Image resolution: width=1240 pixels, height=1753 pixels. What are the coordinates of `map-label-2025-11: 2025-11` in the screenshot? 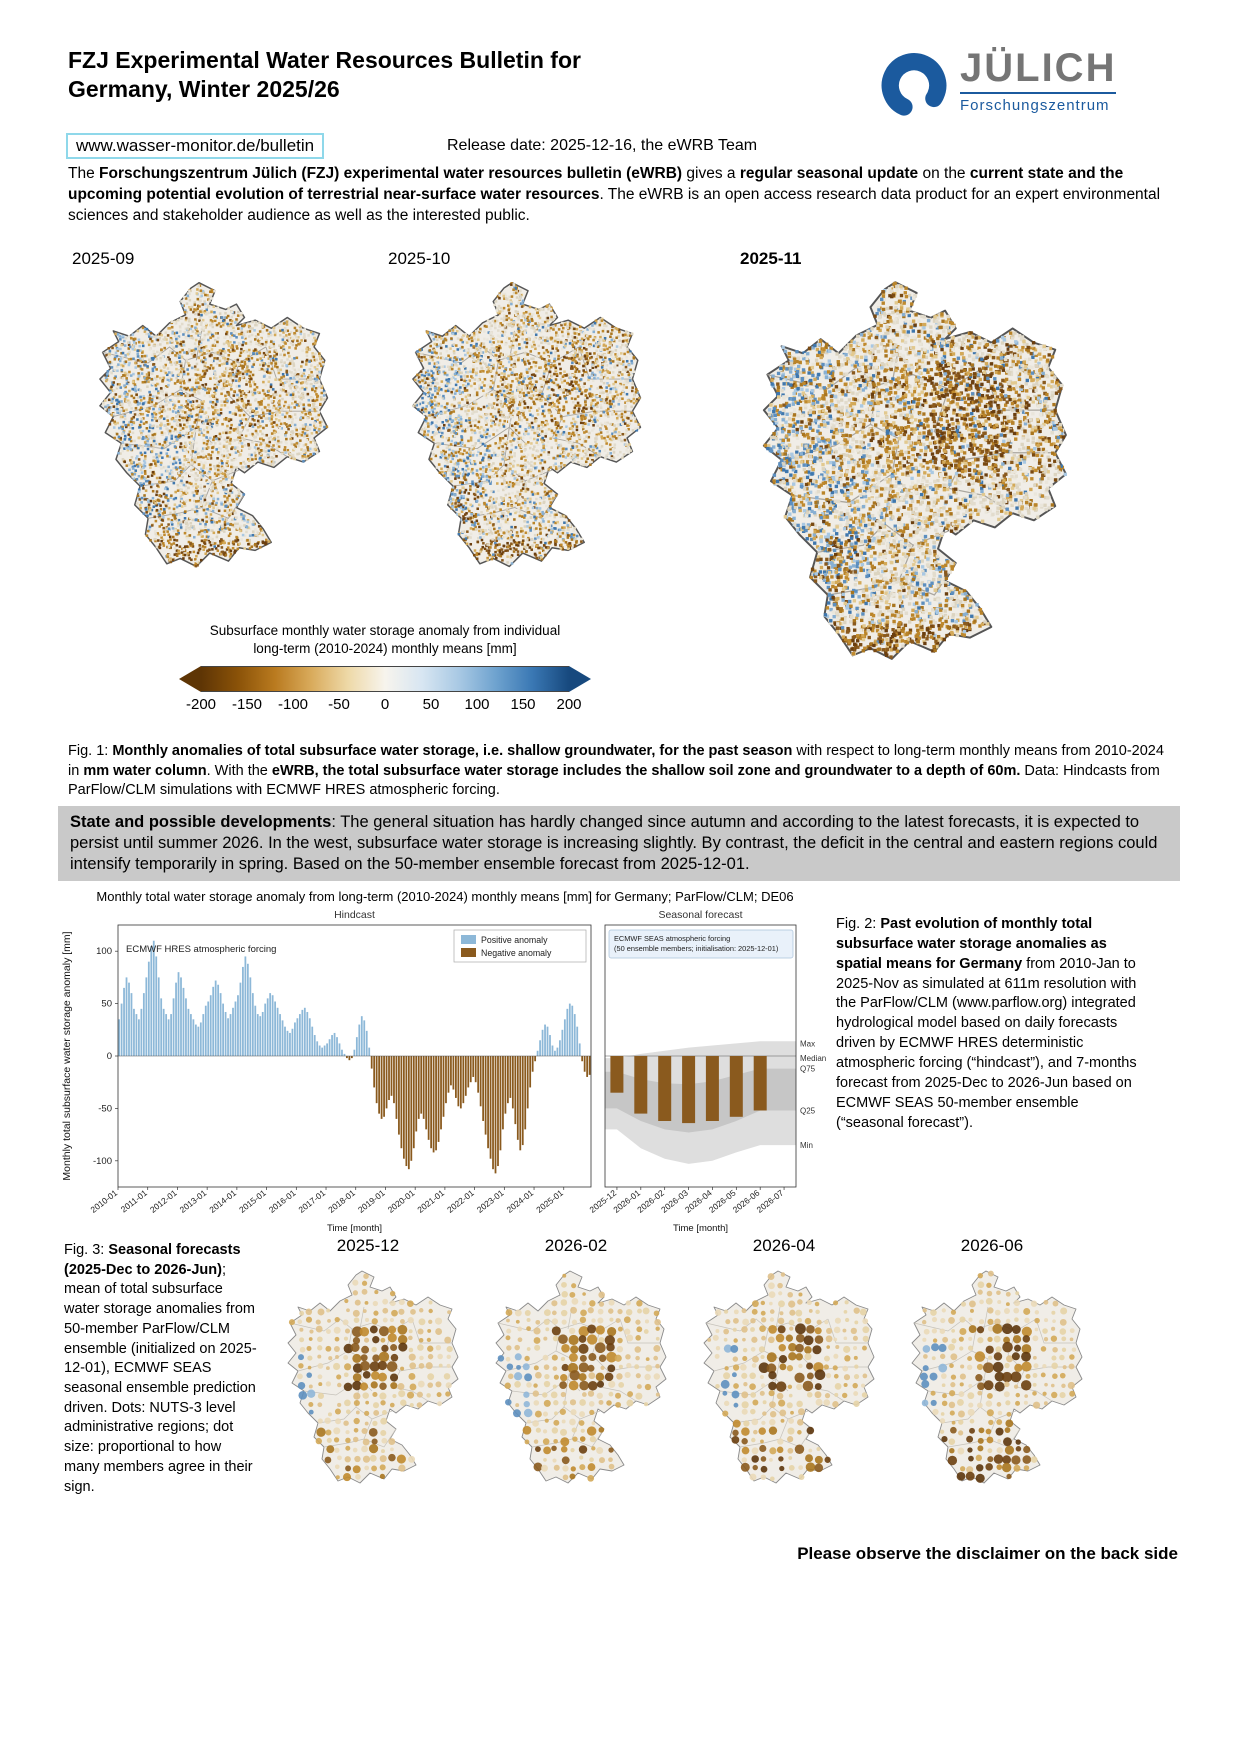 It's located at (771, 258).